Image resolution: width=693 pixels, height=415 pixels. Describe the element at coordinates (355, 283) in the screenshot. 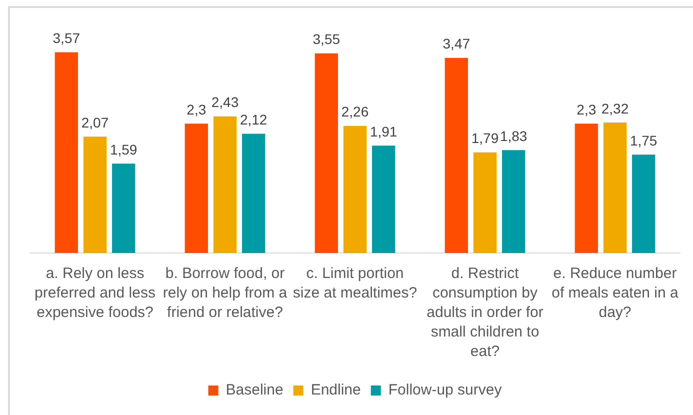

I see `x-tick-label: c. Limit portion size at mealtimes?` at that location.